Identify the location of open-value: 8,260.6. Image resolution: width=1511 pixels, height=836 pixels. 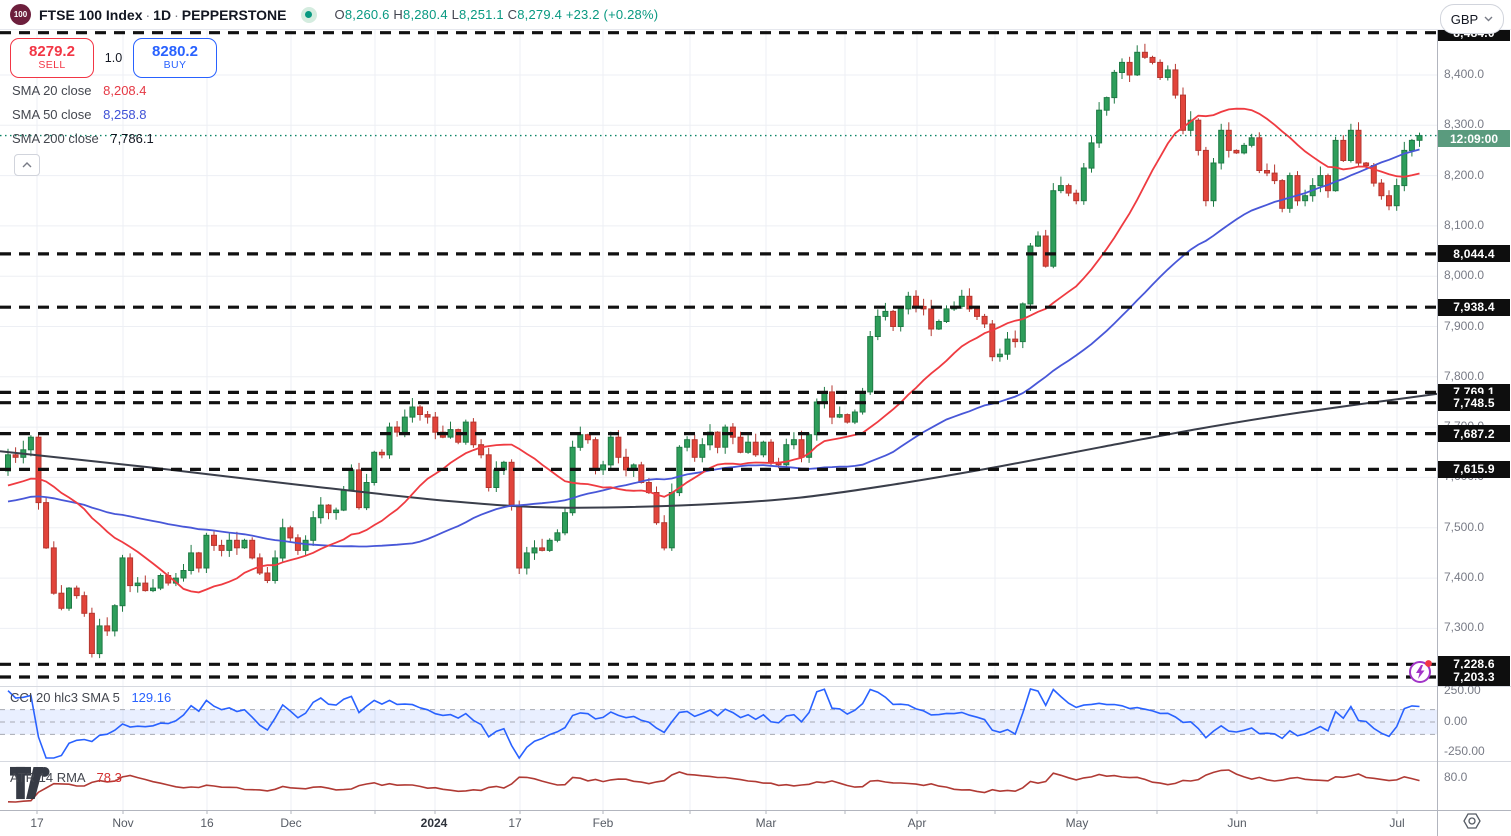
(367, 14).